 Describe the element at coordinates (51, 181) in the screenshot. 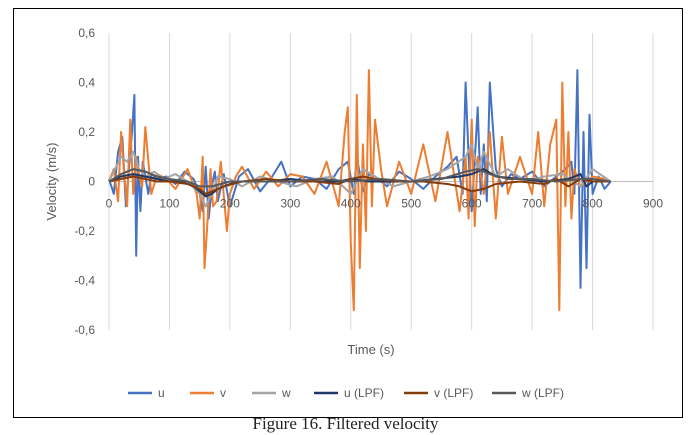

I see `y-axis-title: Velocity (m/s)` at that location.